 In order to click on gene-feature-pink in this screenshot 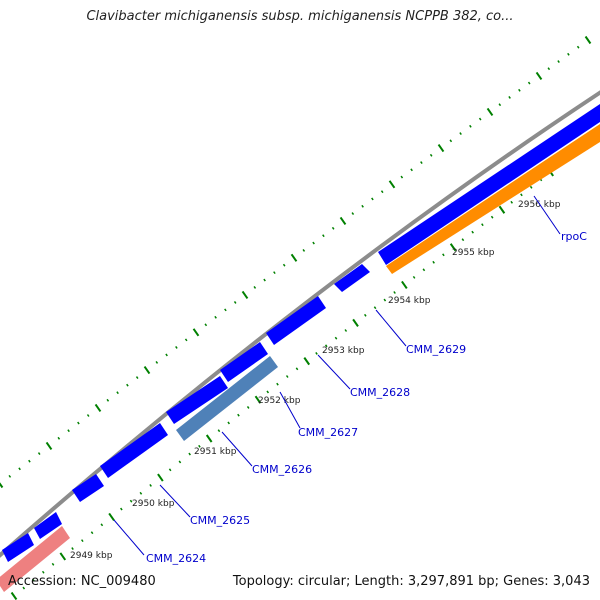, I will do `click(35, 559)`.